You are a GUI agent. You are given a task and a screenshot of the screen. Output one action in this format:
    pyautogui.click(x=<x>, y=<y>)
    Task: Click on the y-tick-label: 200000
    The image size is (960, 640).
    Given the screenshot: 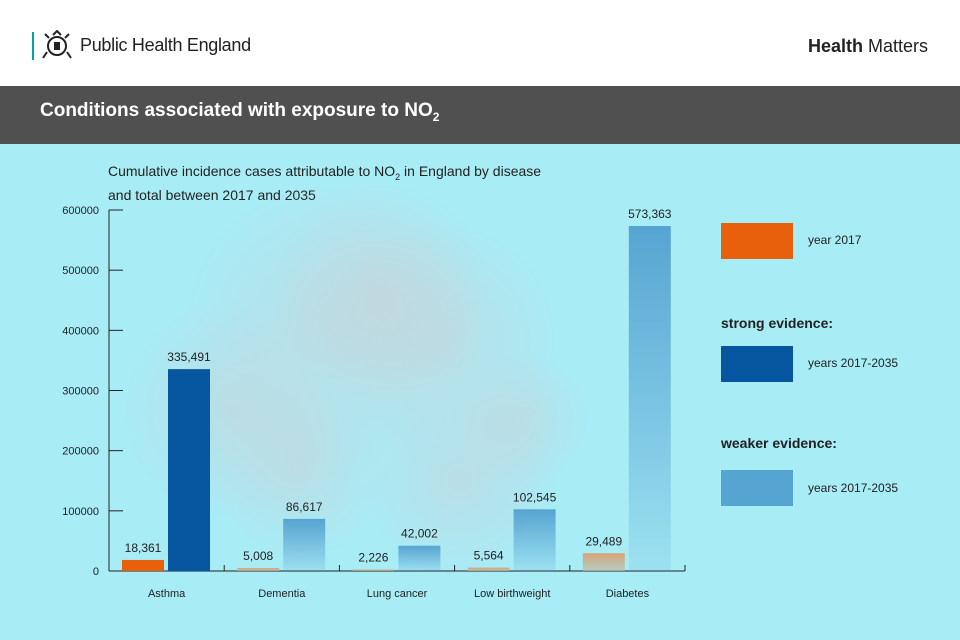 What is the action you would take?
    pyautogui.click(x=80, y=452)
    